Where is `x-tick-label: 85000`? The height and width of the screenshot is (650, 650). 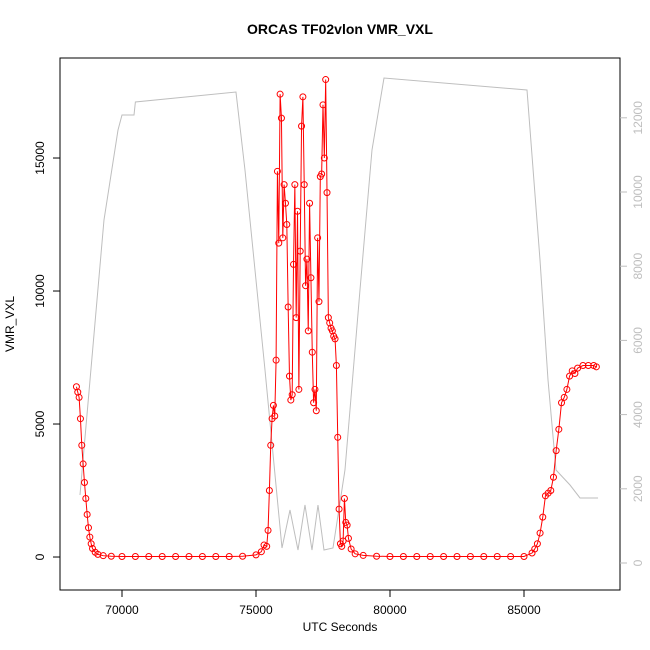 x-tick-label: 85000 is located at coordinates (524, 610).